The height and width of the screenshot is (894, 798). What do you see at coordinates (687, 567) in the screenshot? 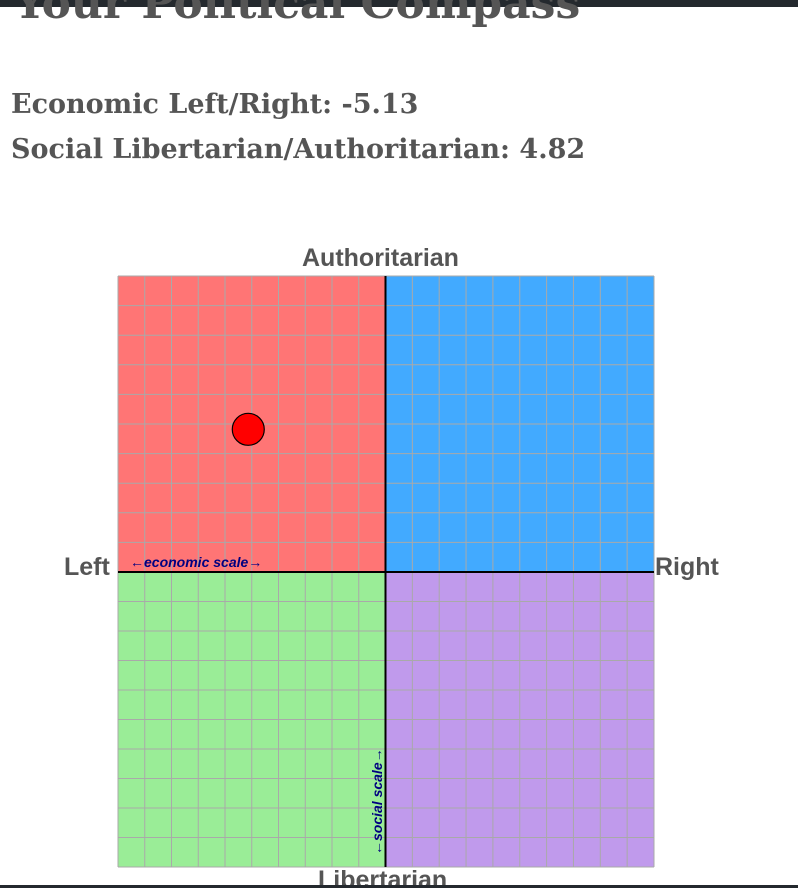
I see `axis-label-right: Right` at bounding box center [687, 567].